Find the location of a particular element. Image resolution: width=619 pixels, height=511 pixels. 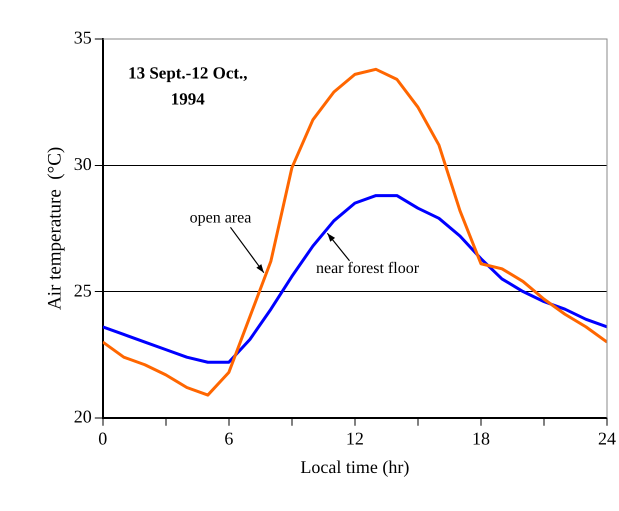

y-tick-label: 25 is located at coordinates (83, 290).